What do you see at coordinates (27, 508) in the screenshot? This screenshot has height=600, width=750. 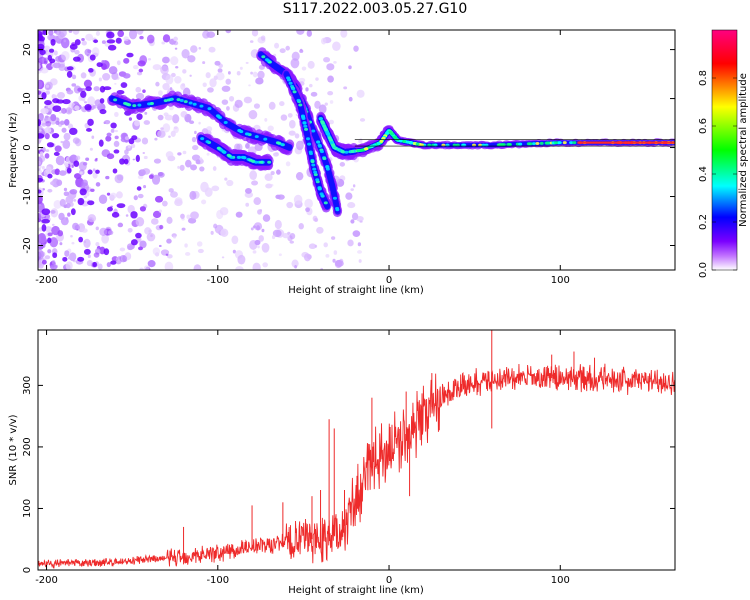 I see `y-tick-label: 100` at bounding box center [27, 508].